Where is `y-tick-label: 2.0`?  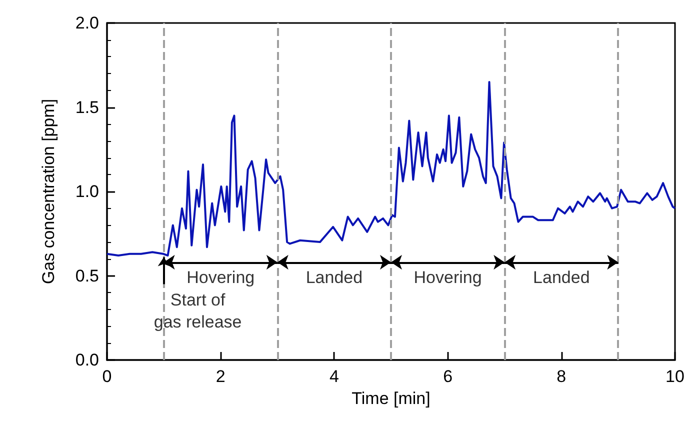 y-tick-label: 2.0 is located at coordinates (87, 23).